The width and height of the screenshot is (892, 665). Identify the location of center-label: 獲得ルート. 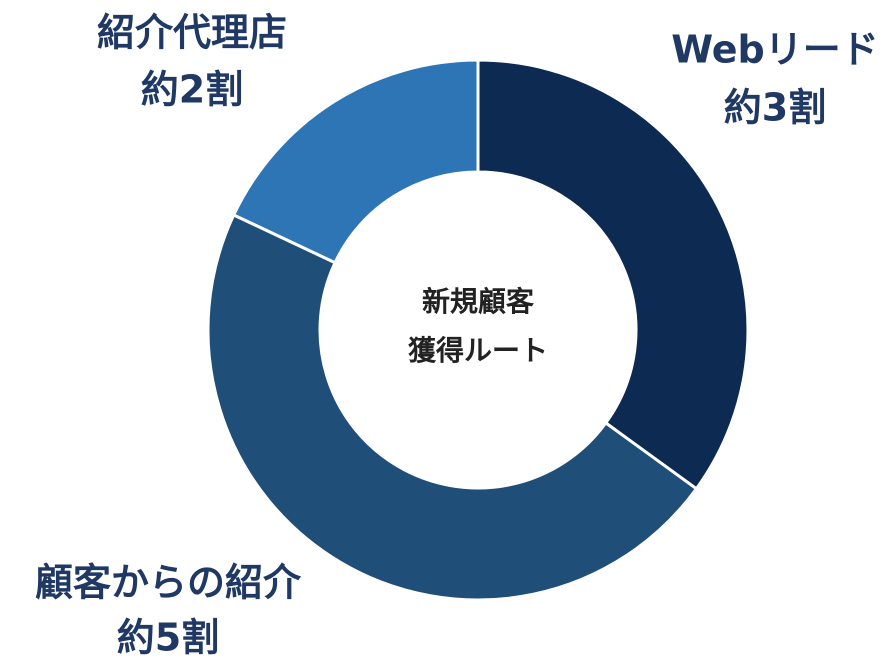
(478, 350).